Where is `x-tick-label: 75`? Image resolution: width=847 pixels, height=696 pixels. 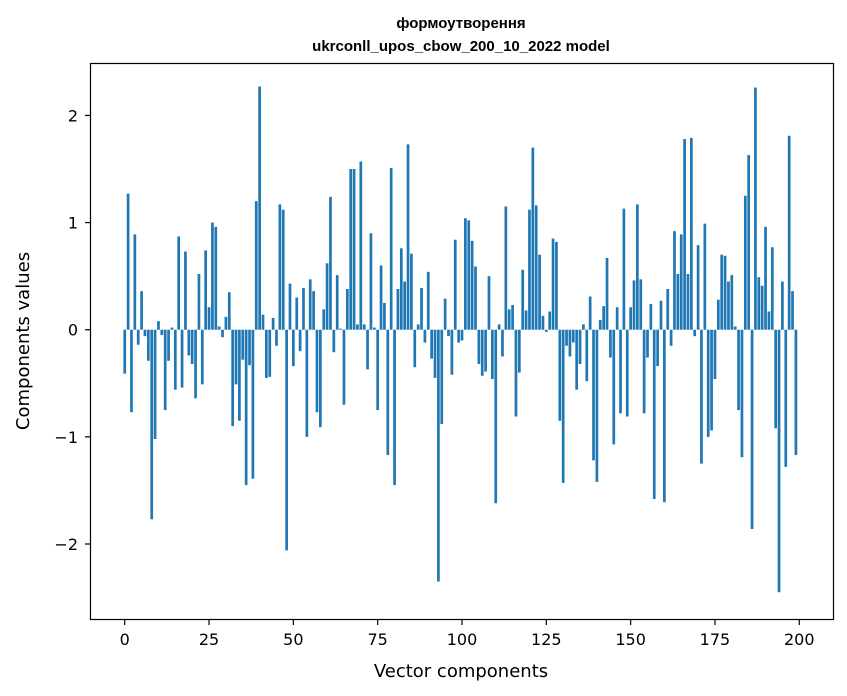
x-tick-label: 75 is located at coordinates (378, 639).